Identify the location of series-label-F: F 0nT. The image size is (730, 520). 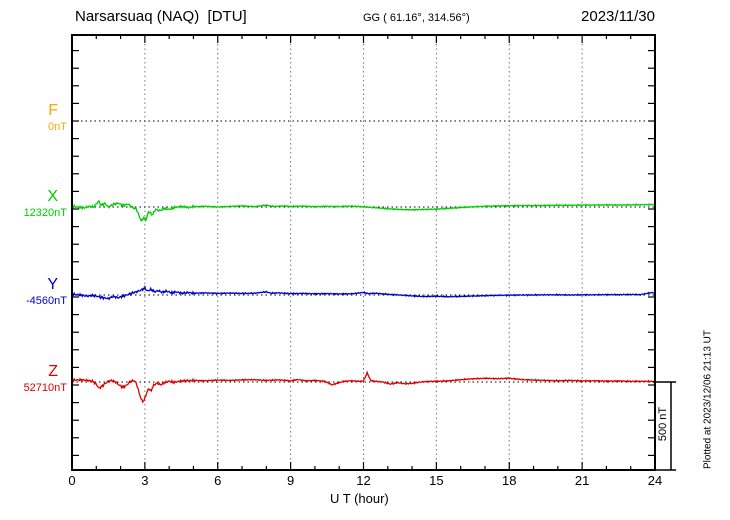
(33, 118).